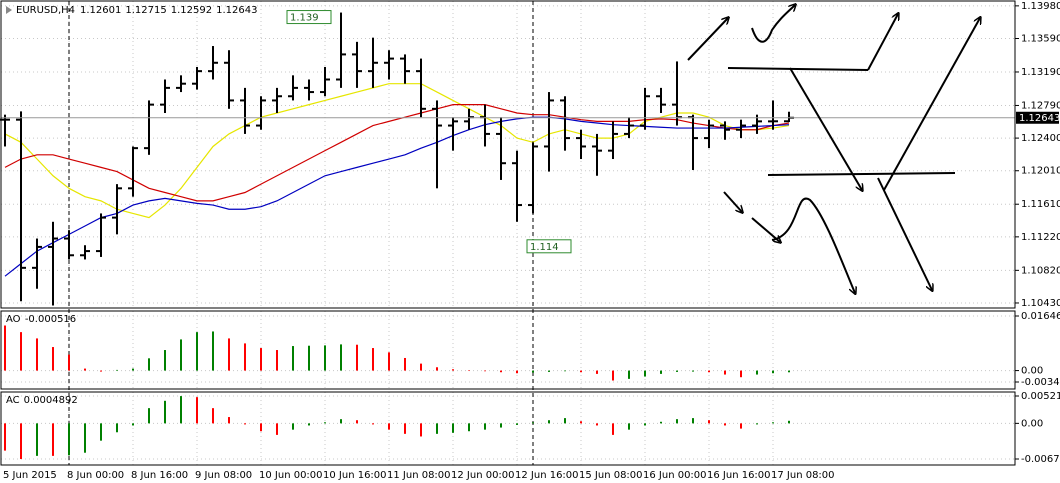 The width and height of the screenshot is (1060, 483). I want to click on x-tick-label: 12 Jun 00:00, so click(483, 475).